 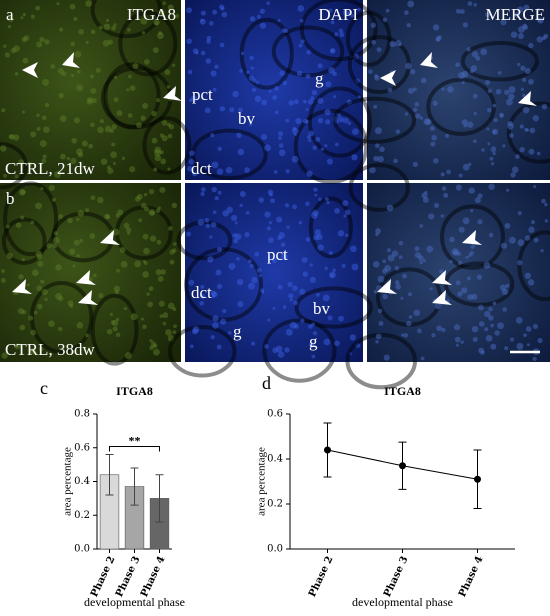 What do you see at coordinates (82, 447) in the screenshot?
I see `y-tick-label: 0.6` at bounding box center [82, 447].